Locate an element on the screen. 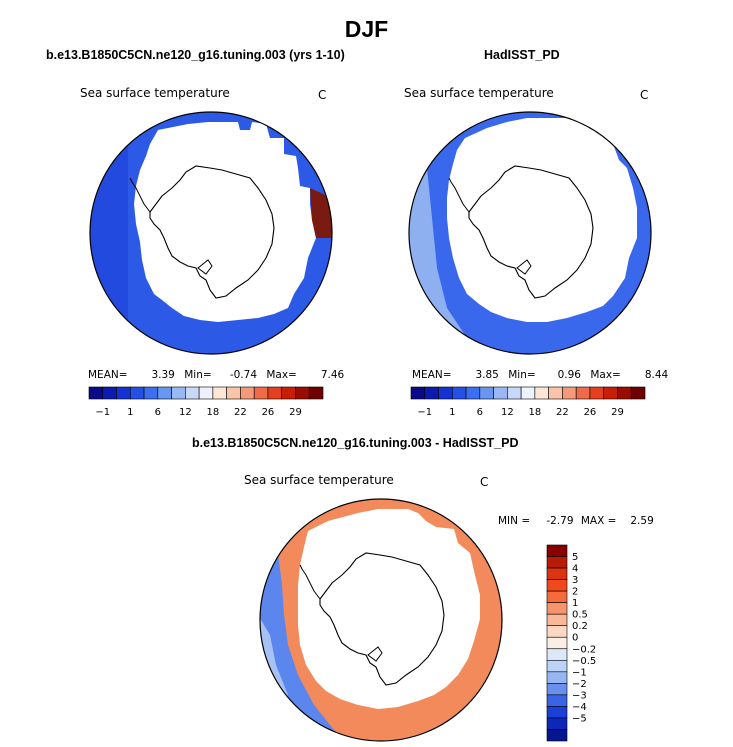 The image size is (733, 747). diff-colorbar-label: 1 is located at coordinates (575, 603).